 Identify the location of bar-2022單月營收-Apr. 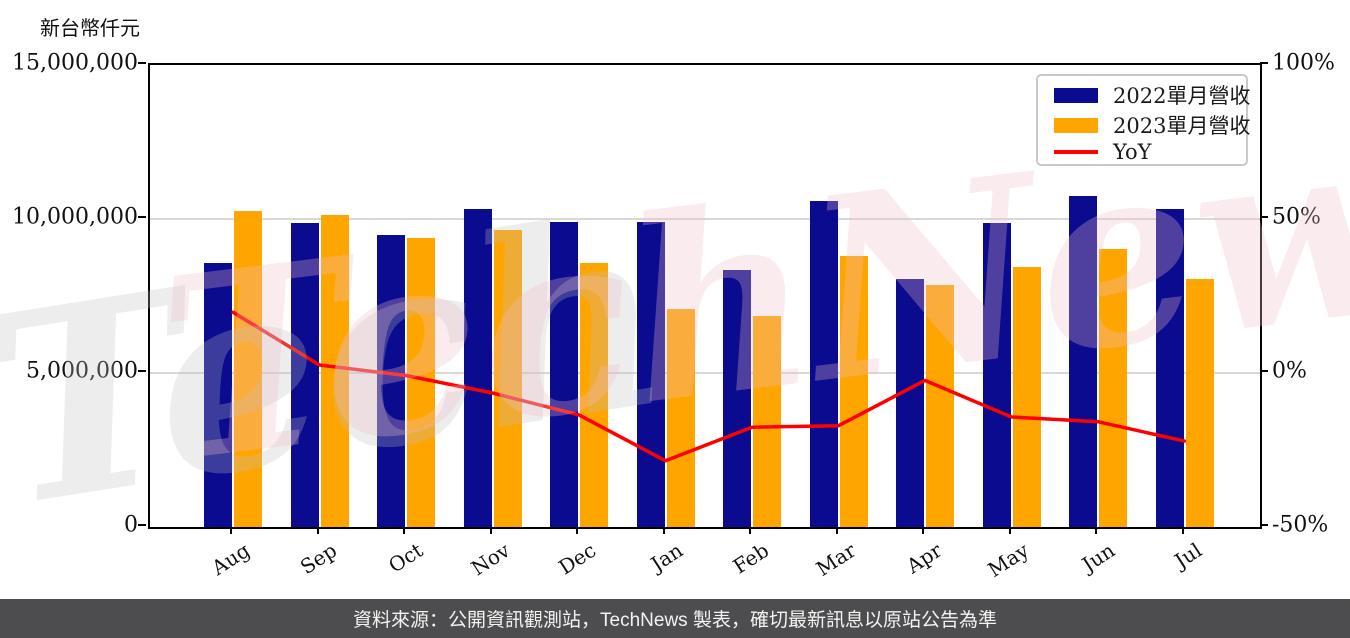
(910, 402).